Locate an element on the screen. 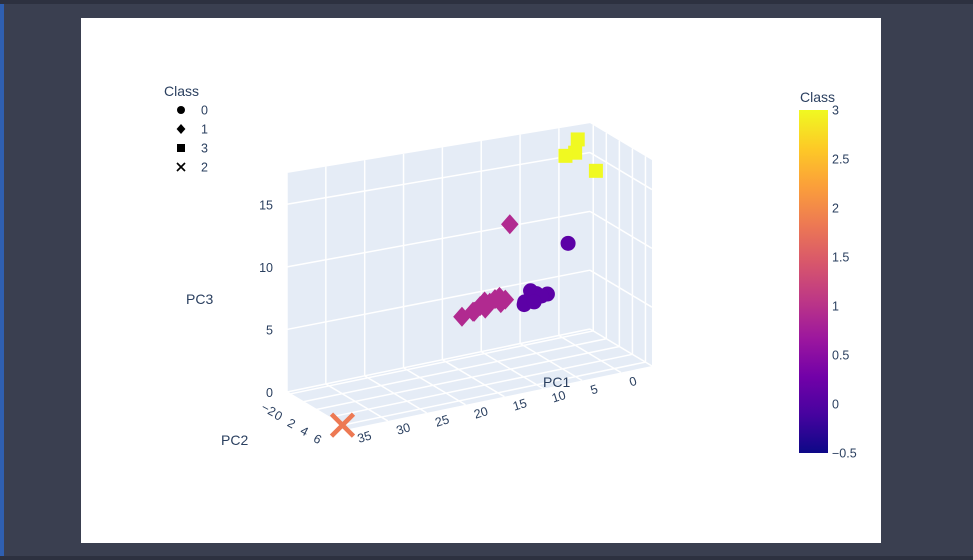 The width and height of the screenshot is (973, 560). legend-symbol-square is located at coordinates (181, 148).